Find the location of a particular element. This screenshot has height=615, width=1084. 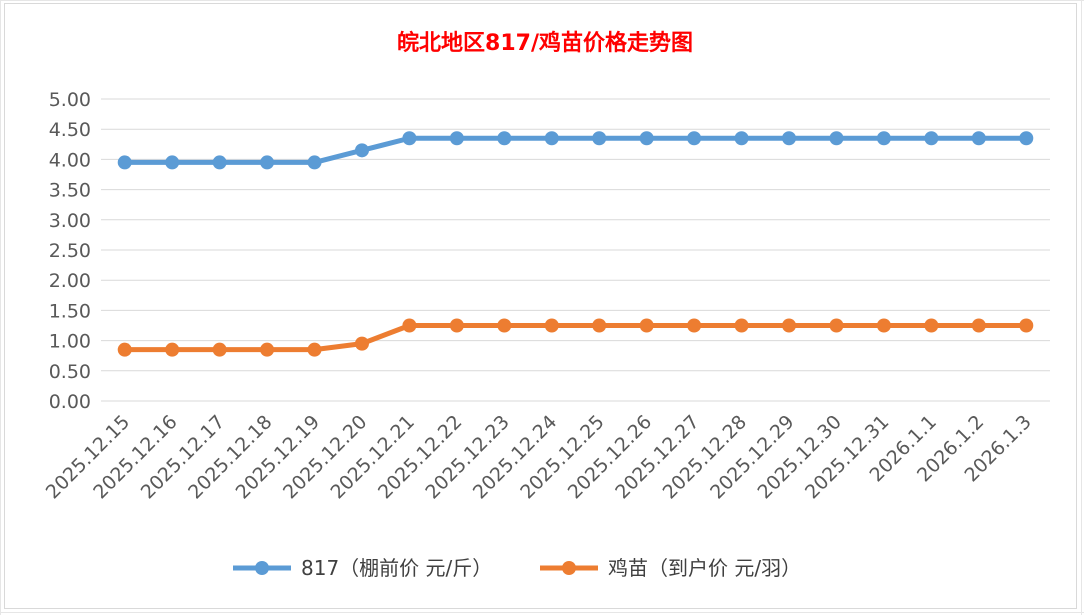

y-tick-label: 1.50 is located at coordinates (70, 311).